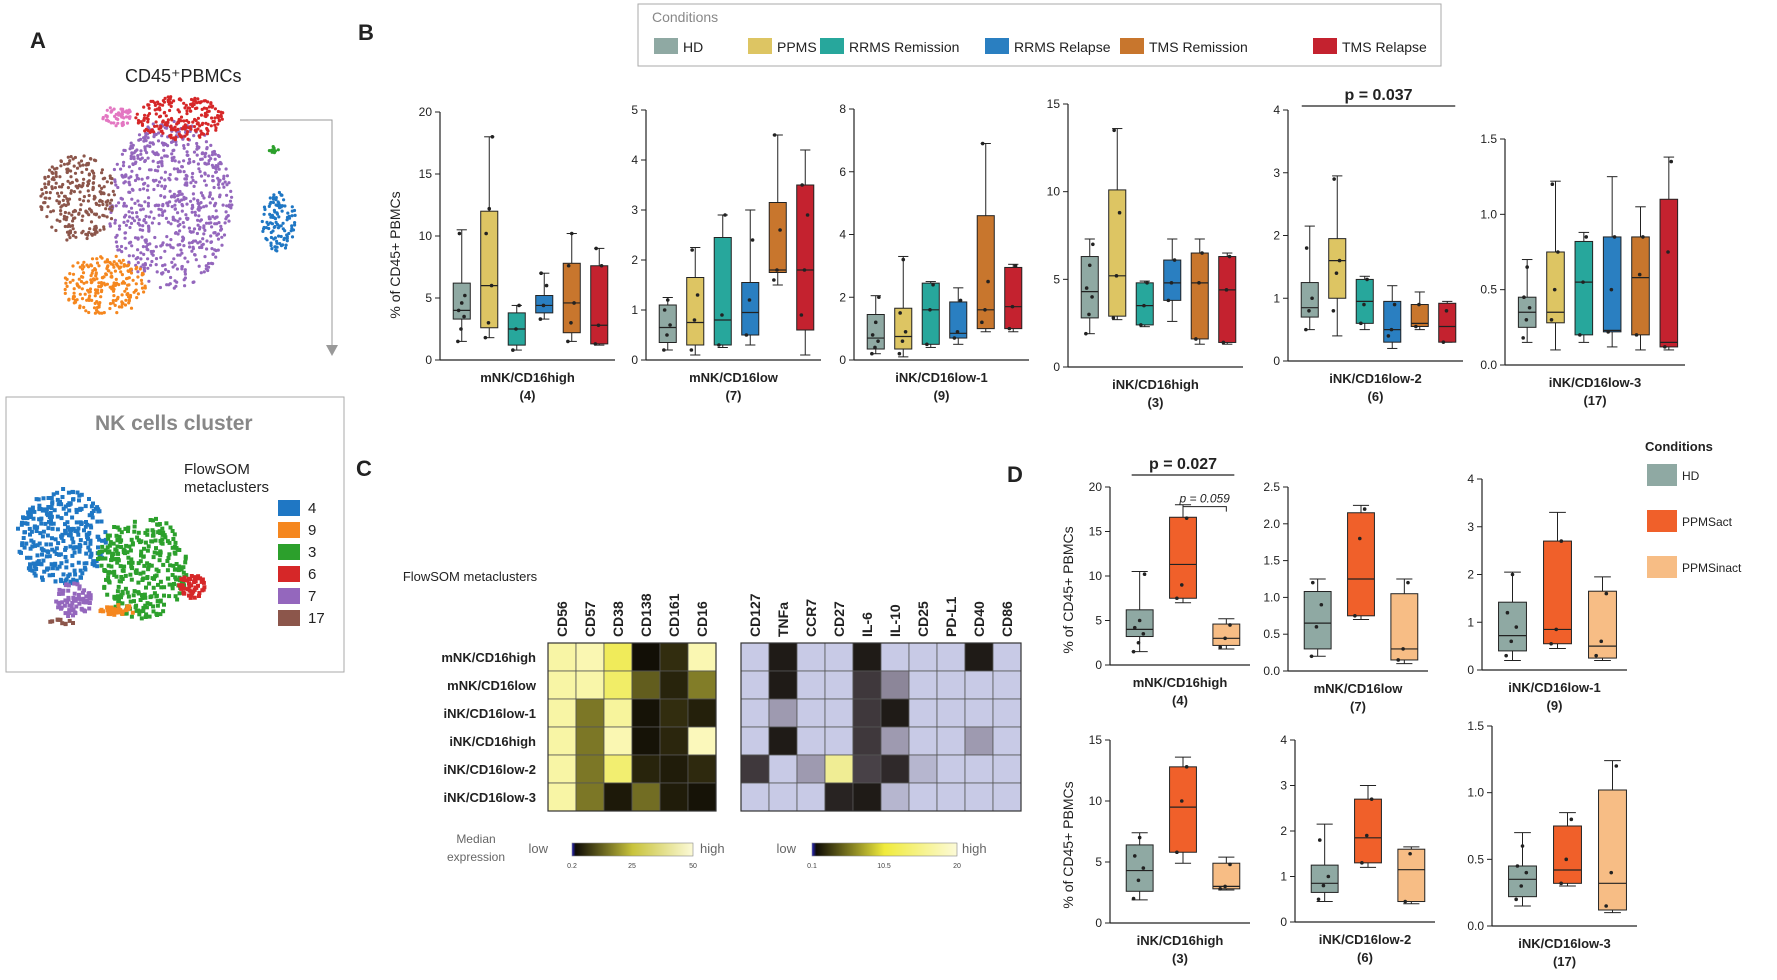  What do you see at coordinates (1447, 322) in the screenshot?
I see `box-tms-relapse` at bounding box center [1447, 322].